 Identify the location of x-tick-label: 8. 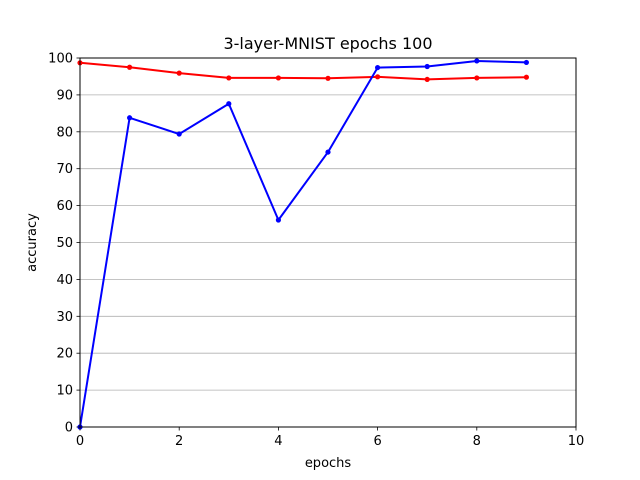
(477, 441).